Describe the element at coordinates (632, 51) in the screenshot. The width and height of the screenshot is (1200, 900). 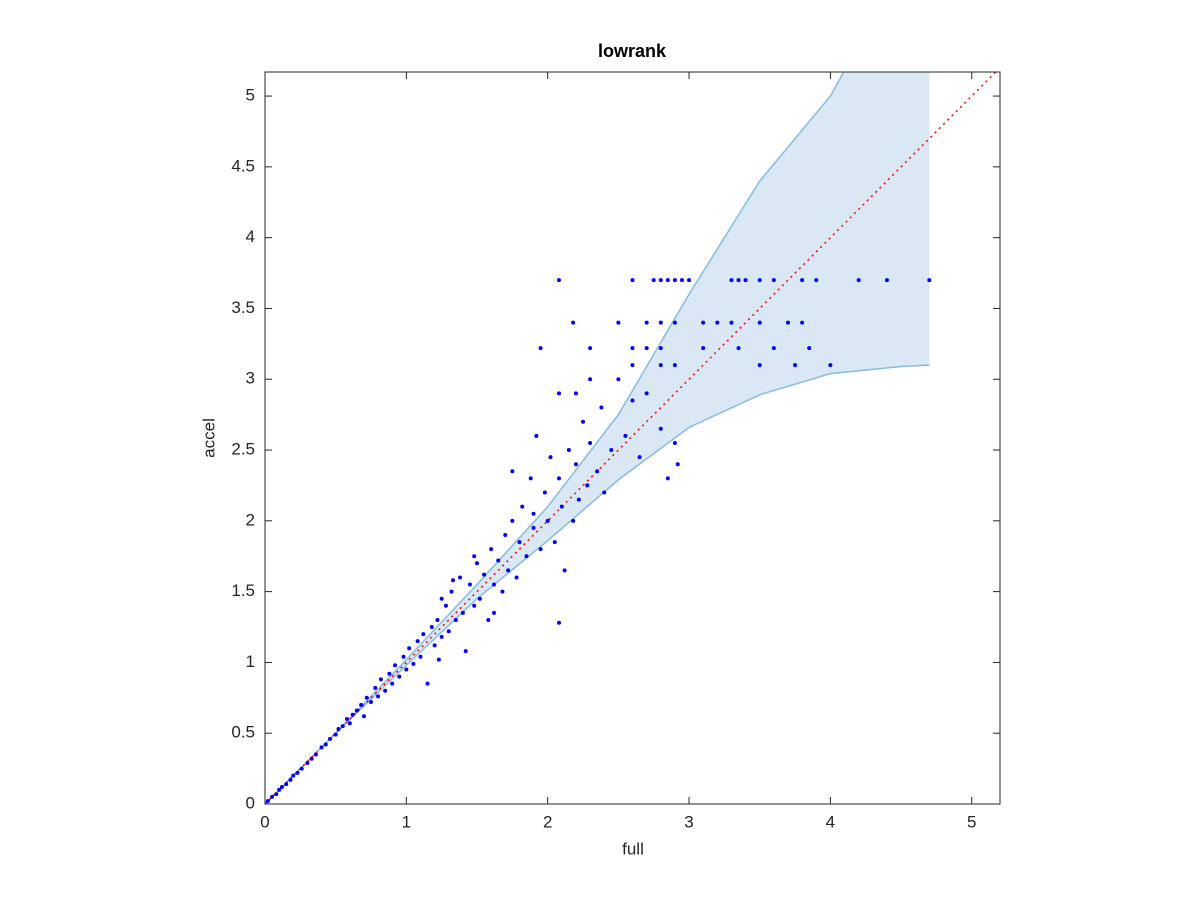
I see `chart-title: lowrank` at that location.